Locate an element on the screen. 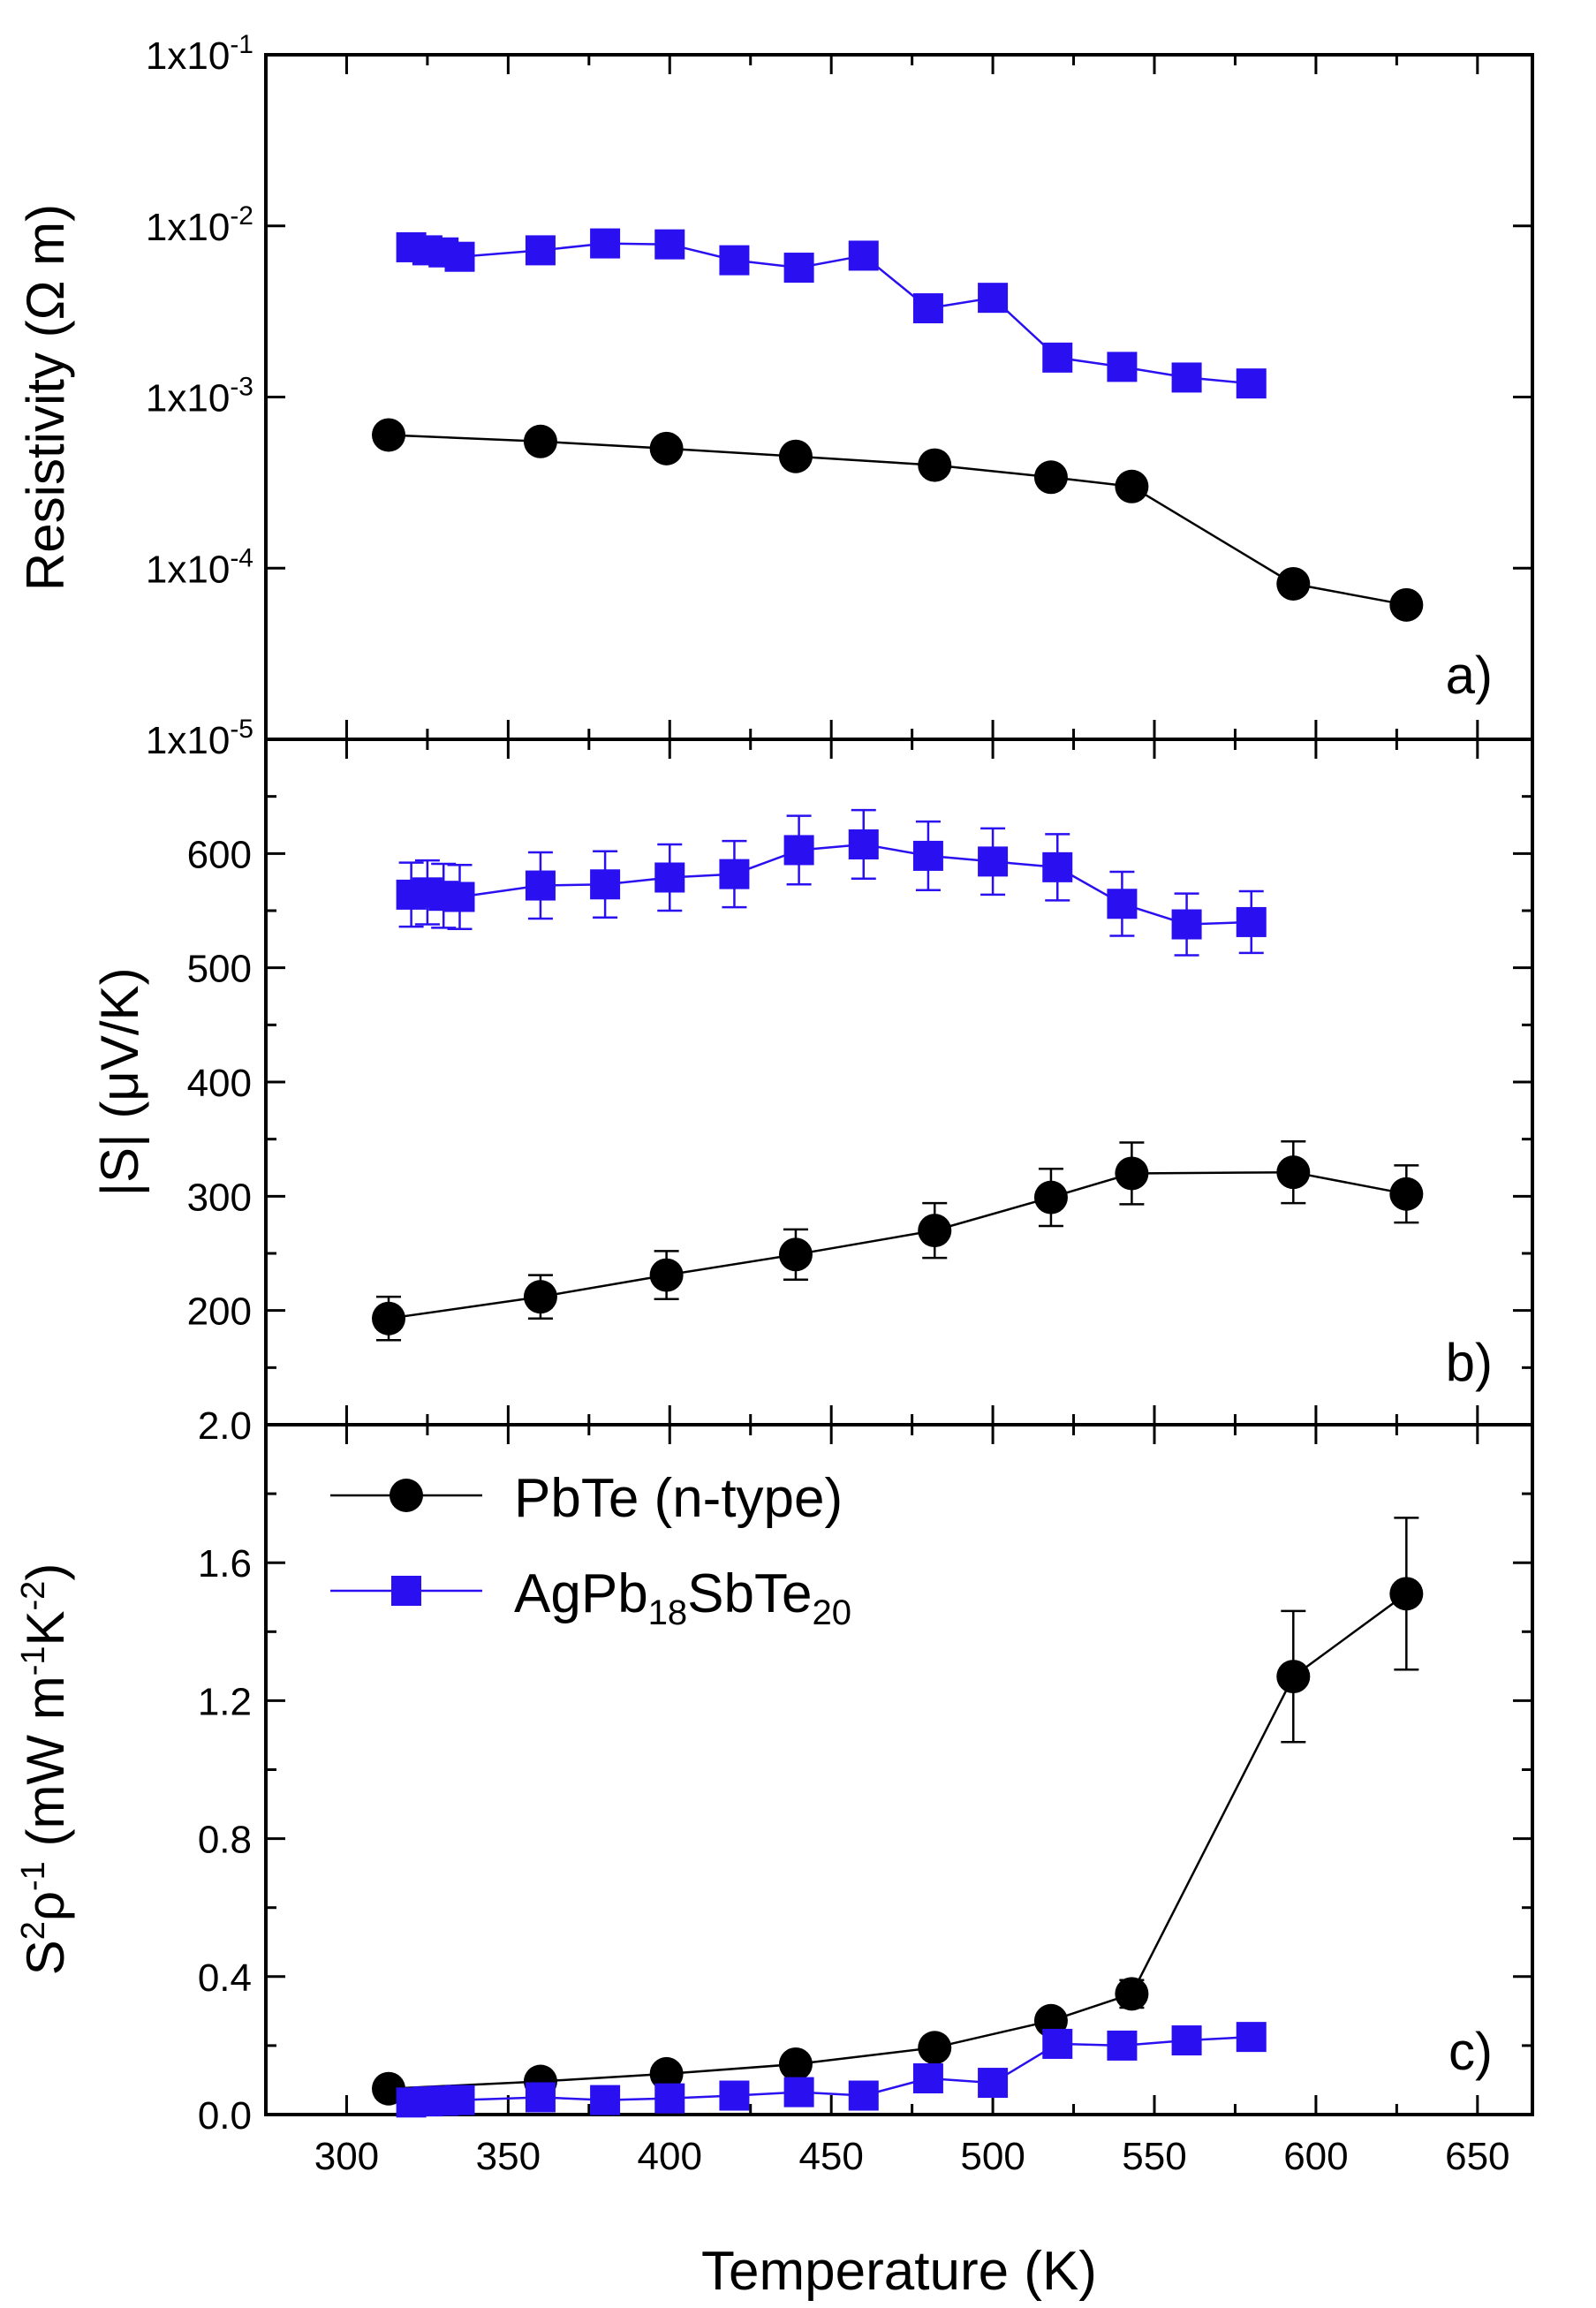 Image resolution: width=1596 pixels, height=2308 pixels. panel-a-ylabel: Resistivity (Ω m) is located at coordinates (45, 398).